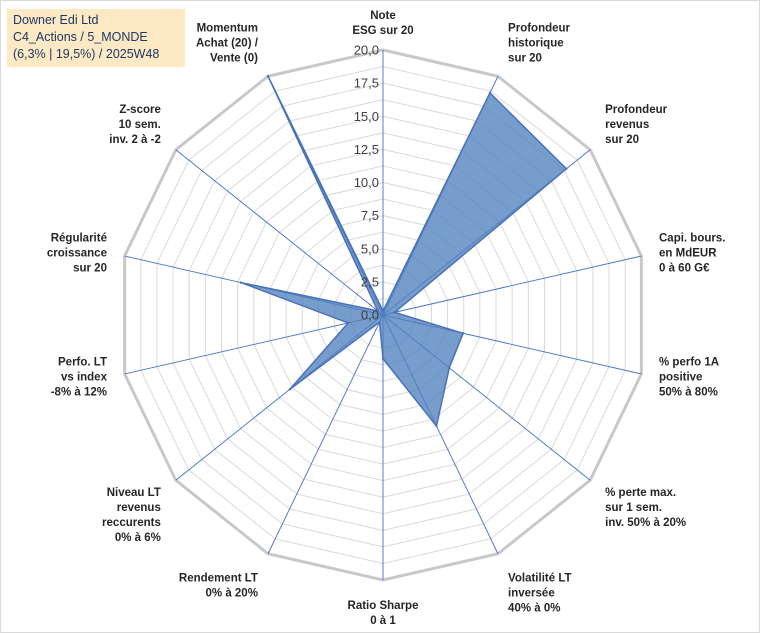 The width and height of the screenshot is (760, 633). I want to click on category-label: Rendement LT 0% à 20%, so click(218, 585).